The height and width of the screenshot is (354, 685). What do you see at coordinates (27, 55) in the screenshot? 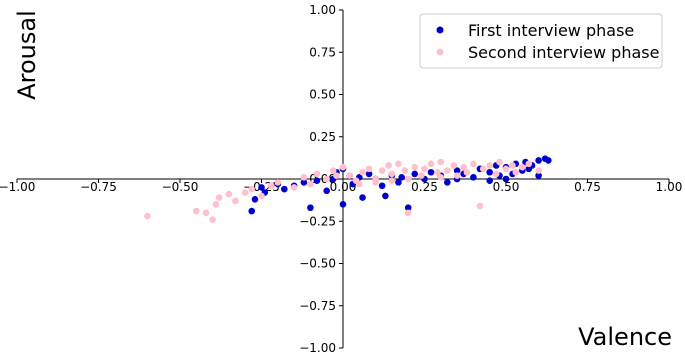
I see `y-axis-label: Arousal` at bounding box center [27, 55].